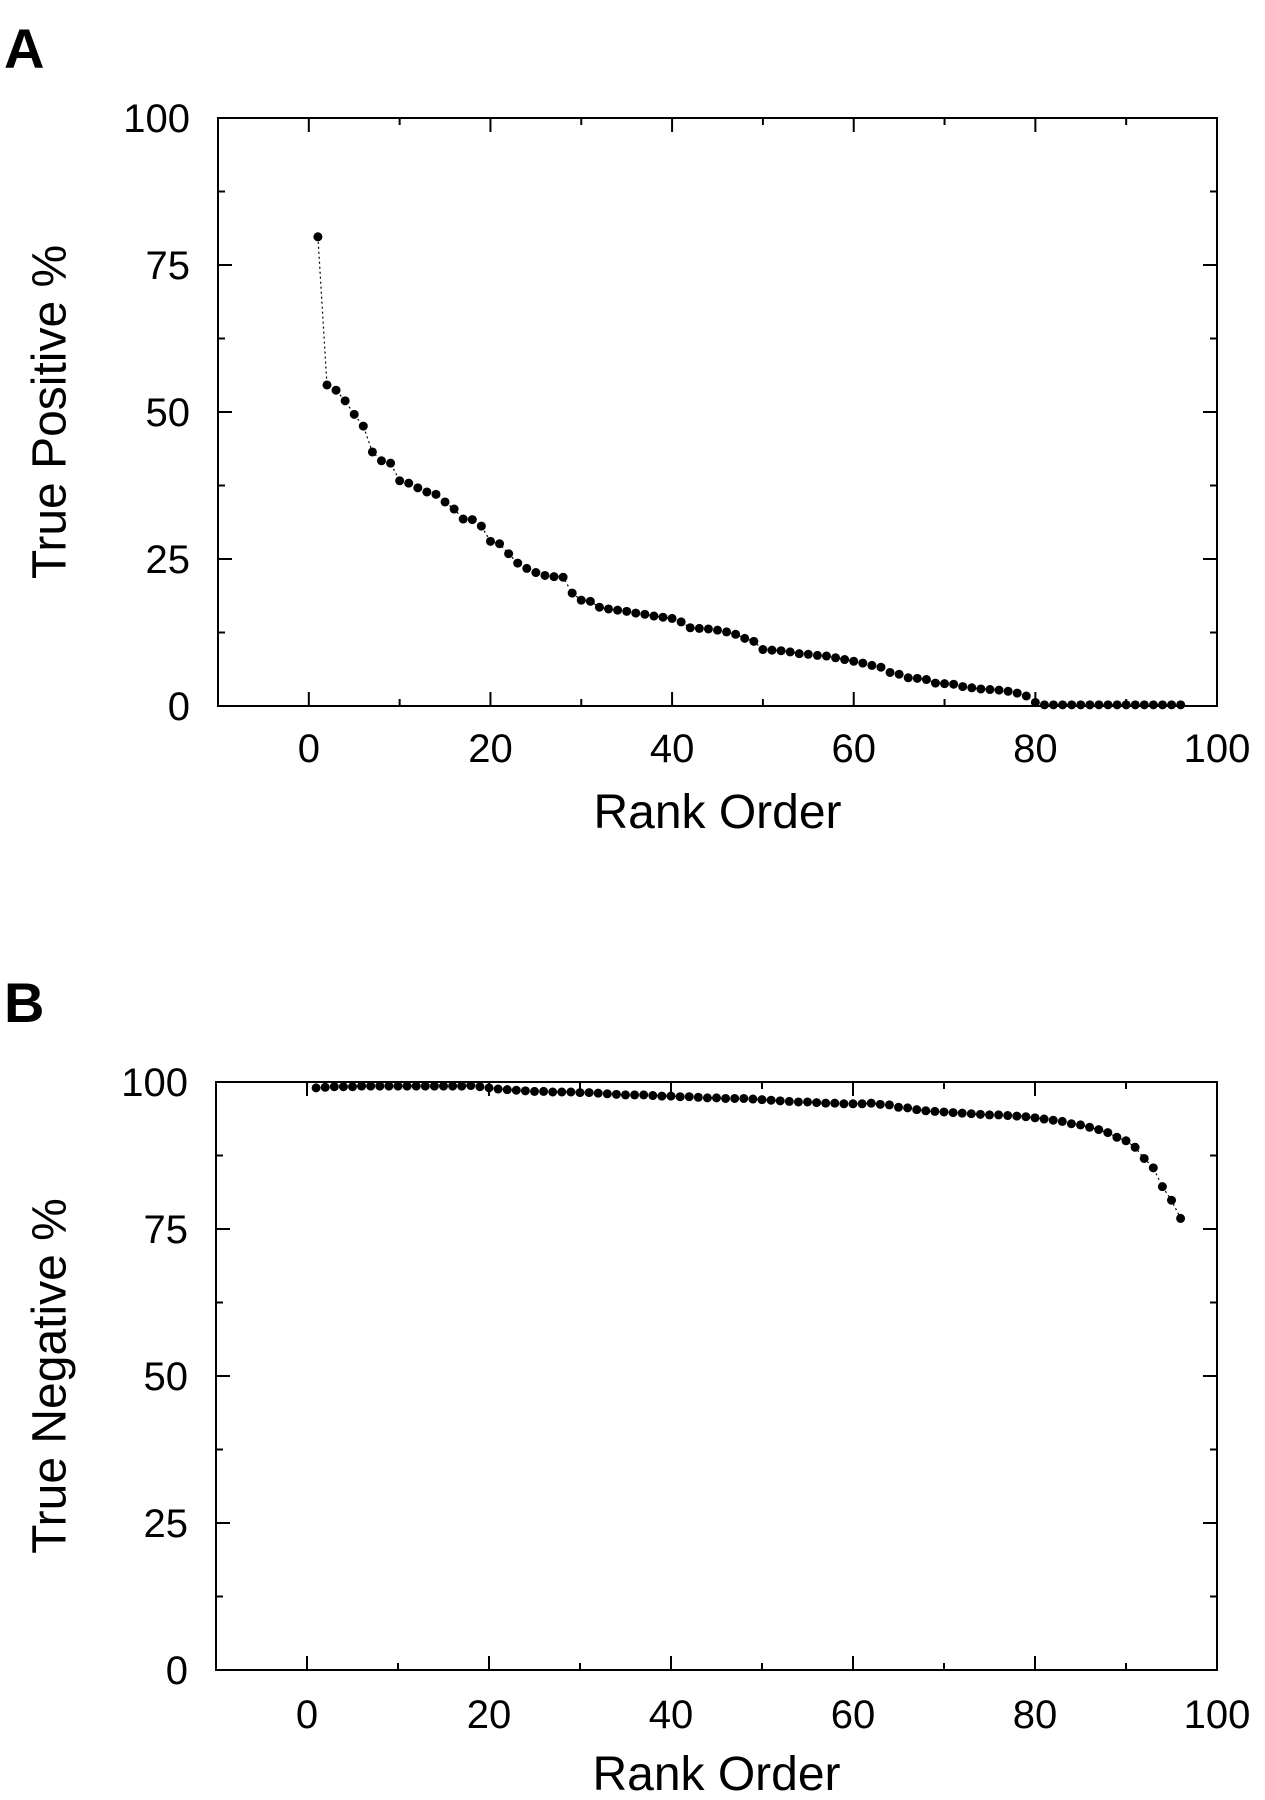  I want to click on y-tick-label: 50, so click(168, 413).